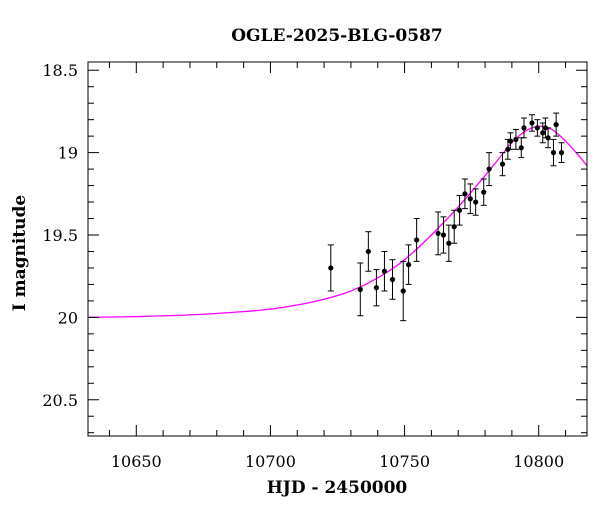 The width and height of the screenshot is (600, 512). Describe the element at coordinates (270, 461) in the screenshot. I see `x-tick-label: 10700` at that location.